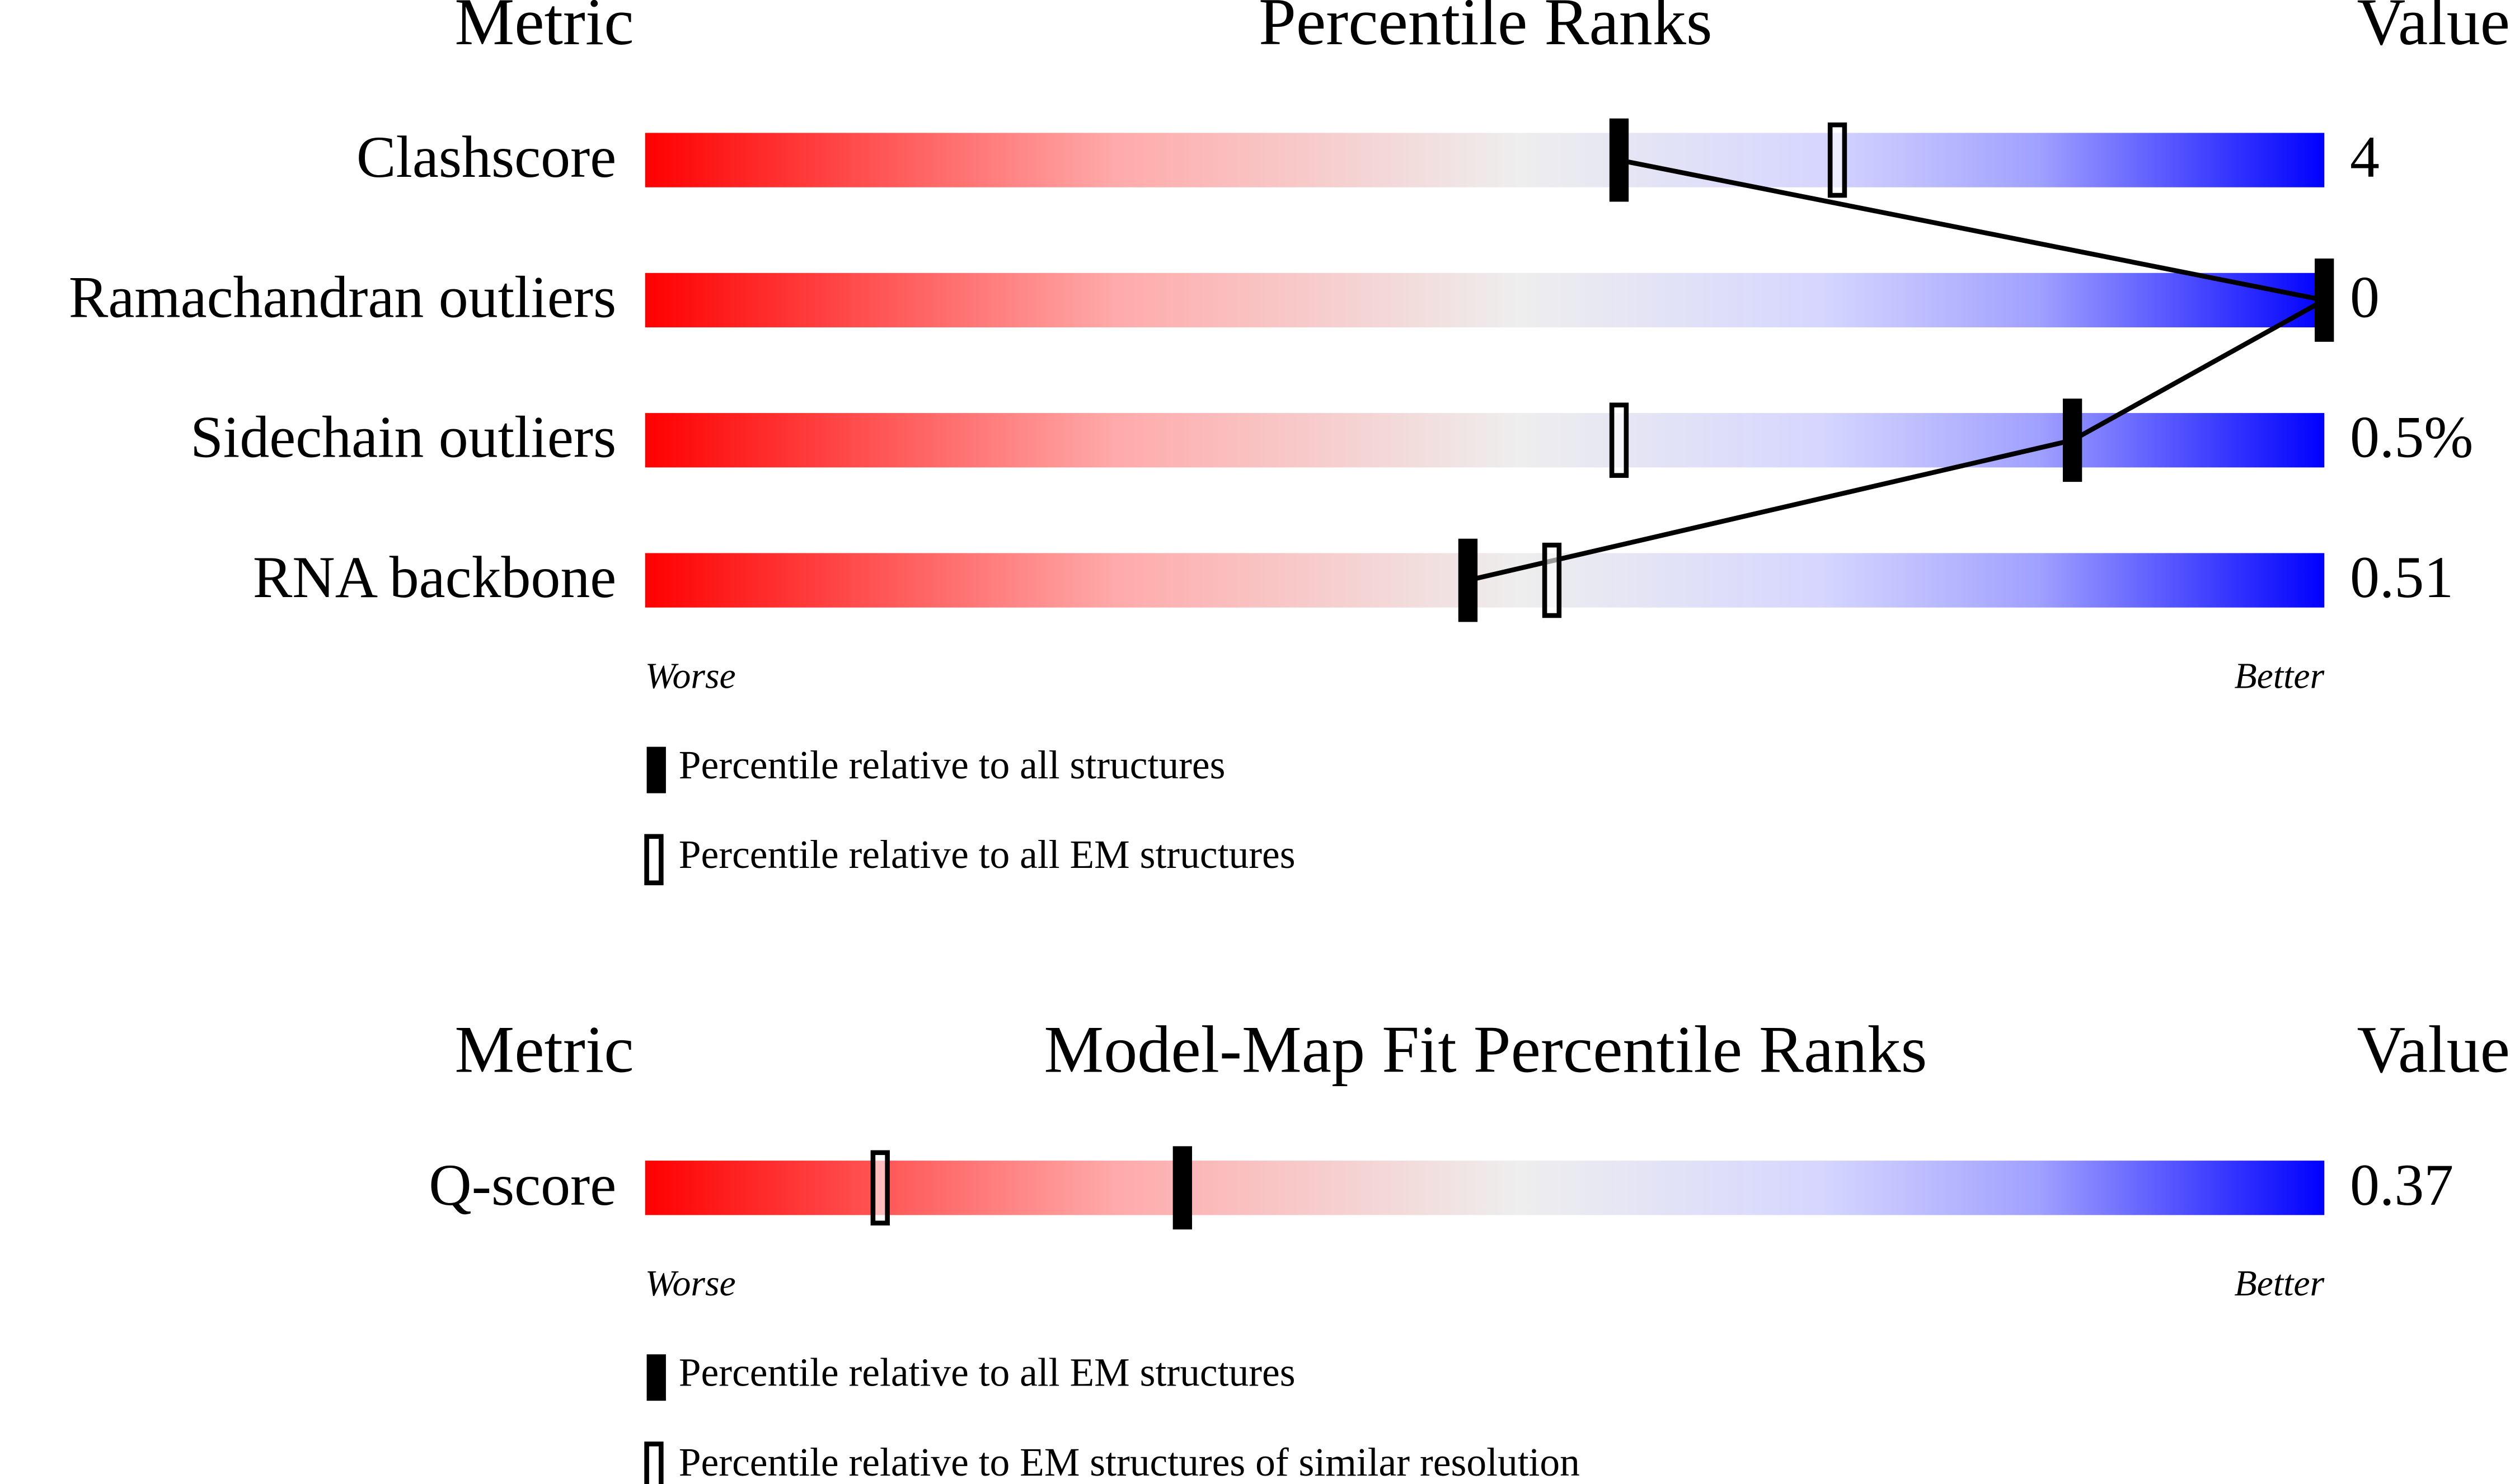  I want to click on metric-name: Clashscore, so click(486, 157).